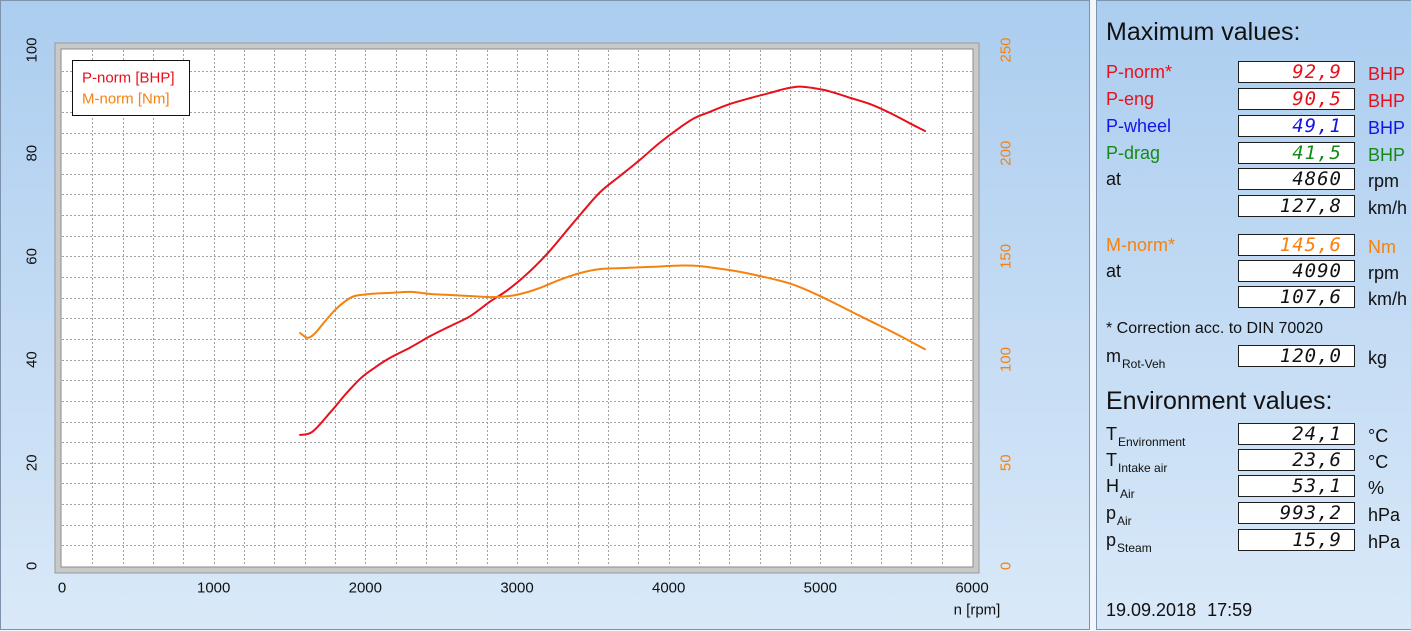  I want to click on y-right-tick-label: 50, so click(1006, 462).